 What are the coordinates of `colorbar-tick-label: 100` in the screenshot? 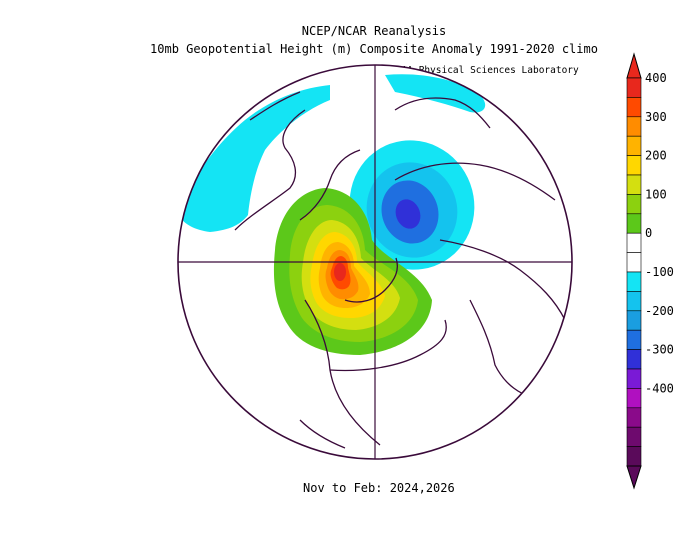 It's located at (656, 194).